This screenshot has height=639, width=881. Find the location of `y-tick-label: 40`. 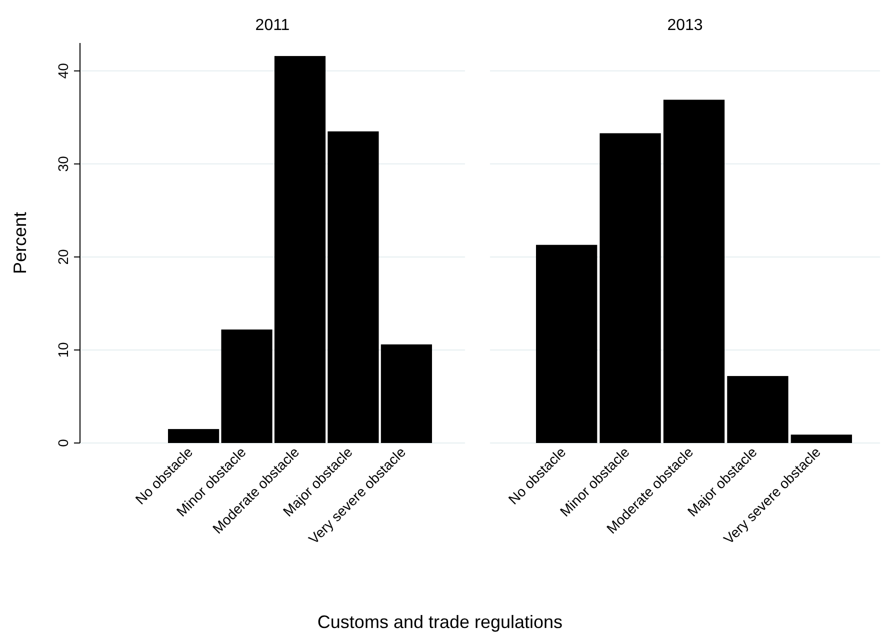

y-tick-label: 40 is located at coordinates (63, 70).